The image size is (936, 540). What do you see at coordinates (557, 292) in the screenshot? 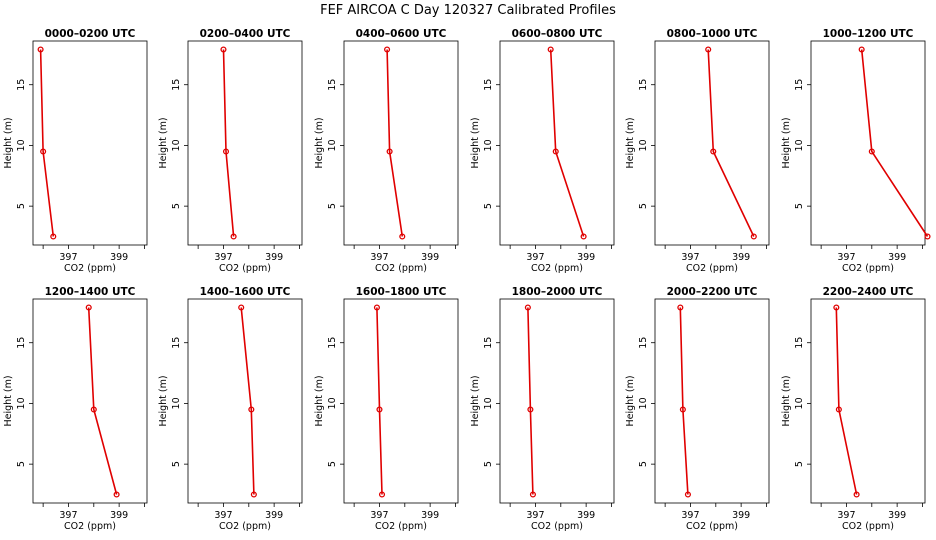
I see `panel-title: 1800–2000 UTC` at bounding box center [557, 292].